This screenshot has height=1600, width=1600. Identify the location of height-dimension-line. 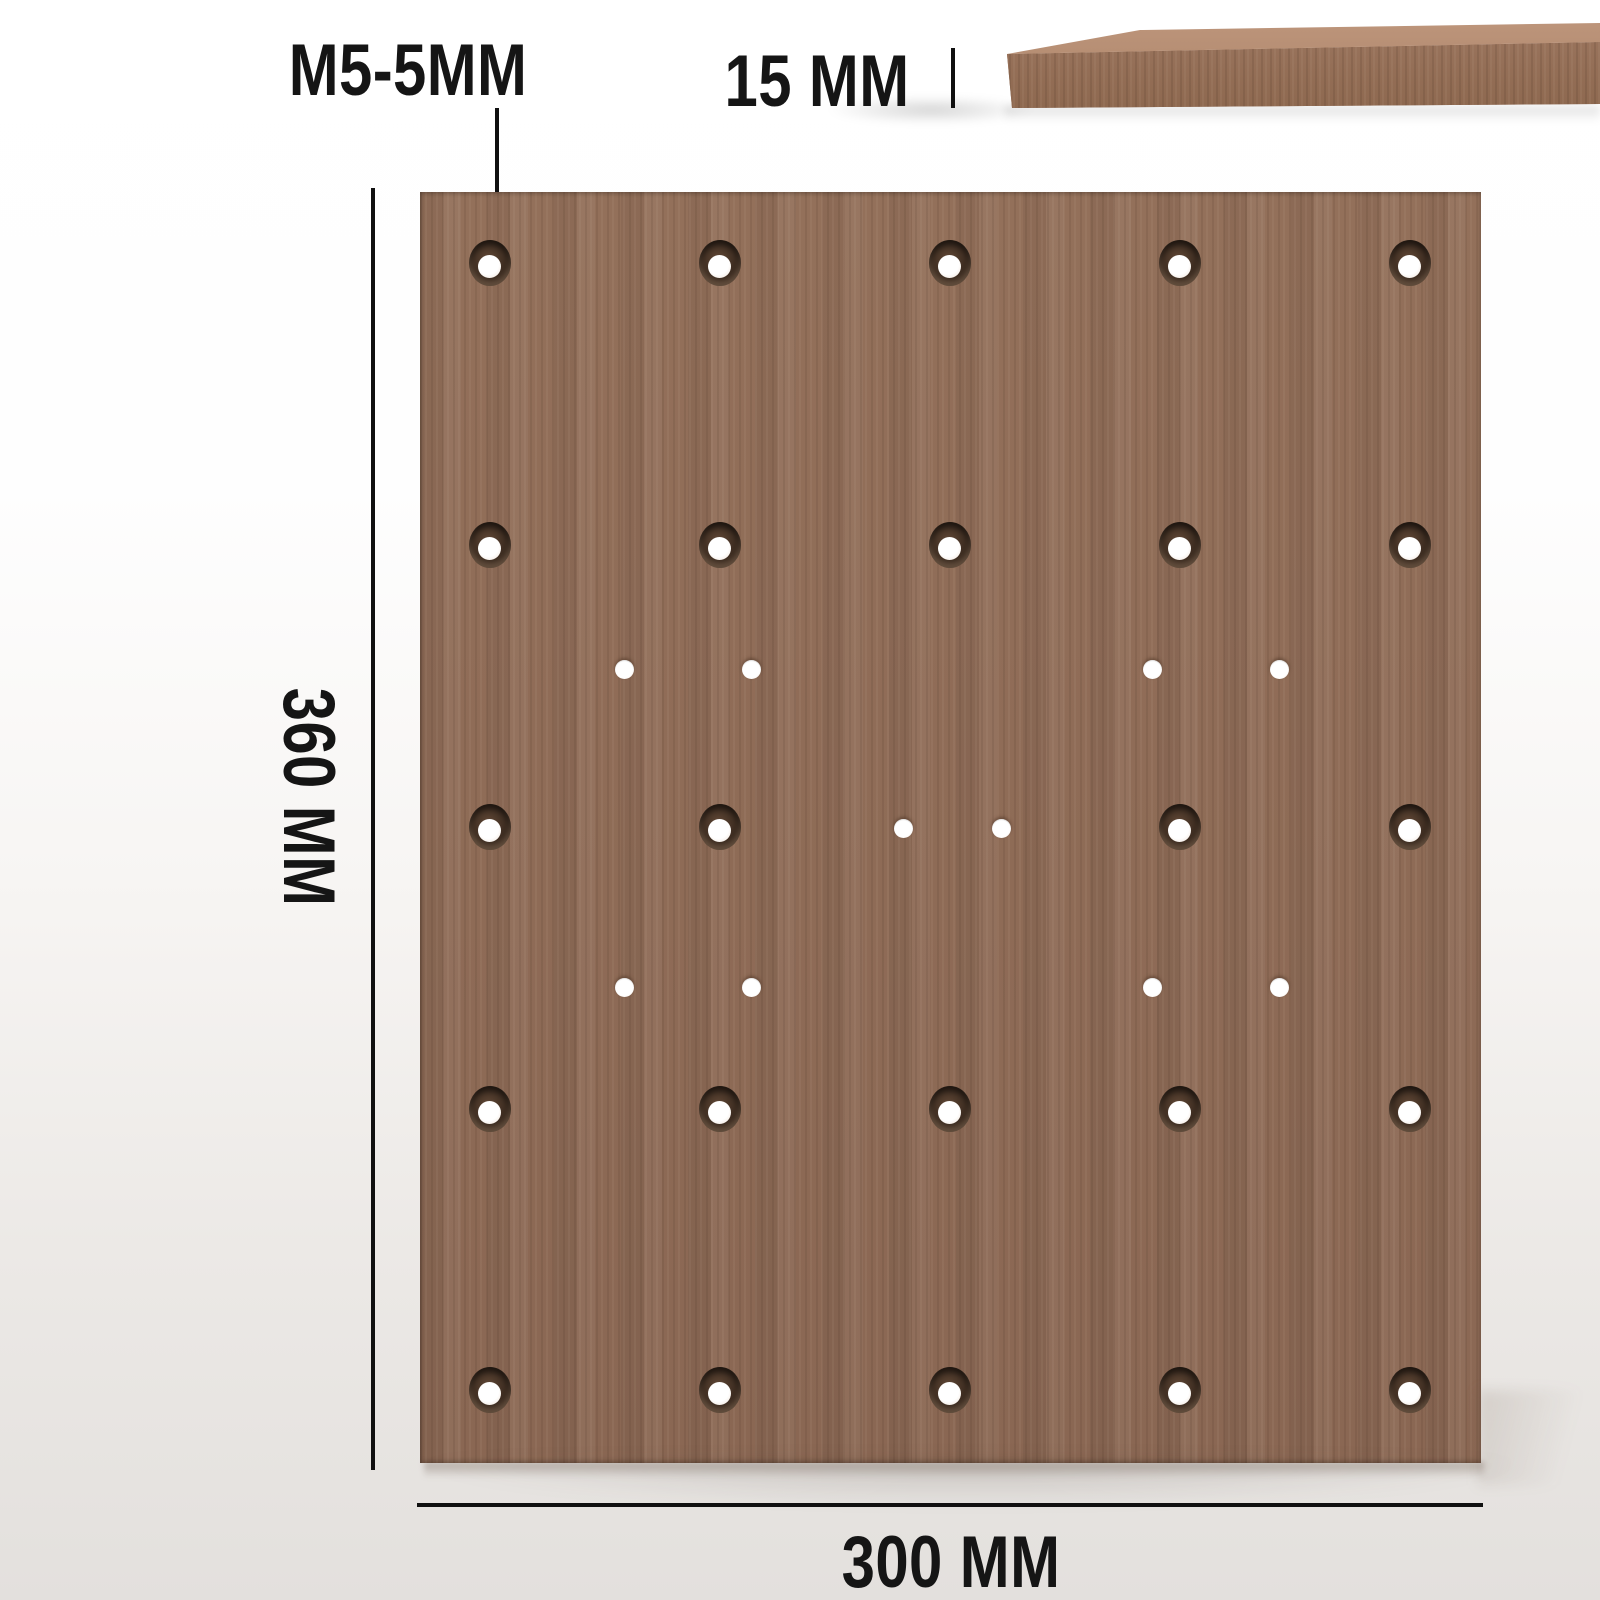
(373, 829).